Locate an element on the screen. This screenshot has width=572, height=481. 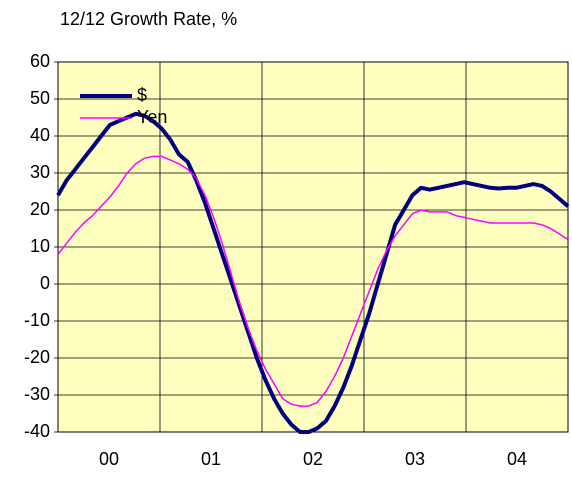
y-tick-label: -30 is located at coordinates (37, 394).